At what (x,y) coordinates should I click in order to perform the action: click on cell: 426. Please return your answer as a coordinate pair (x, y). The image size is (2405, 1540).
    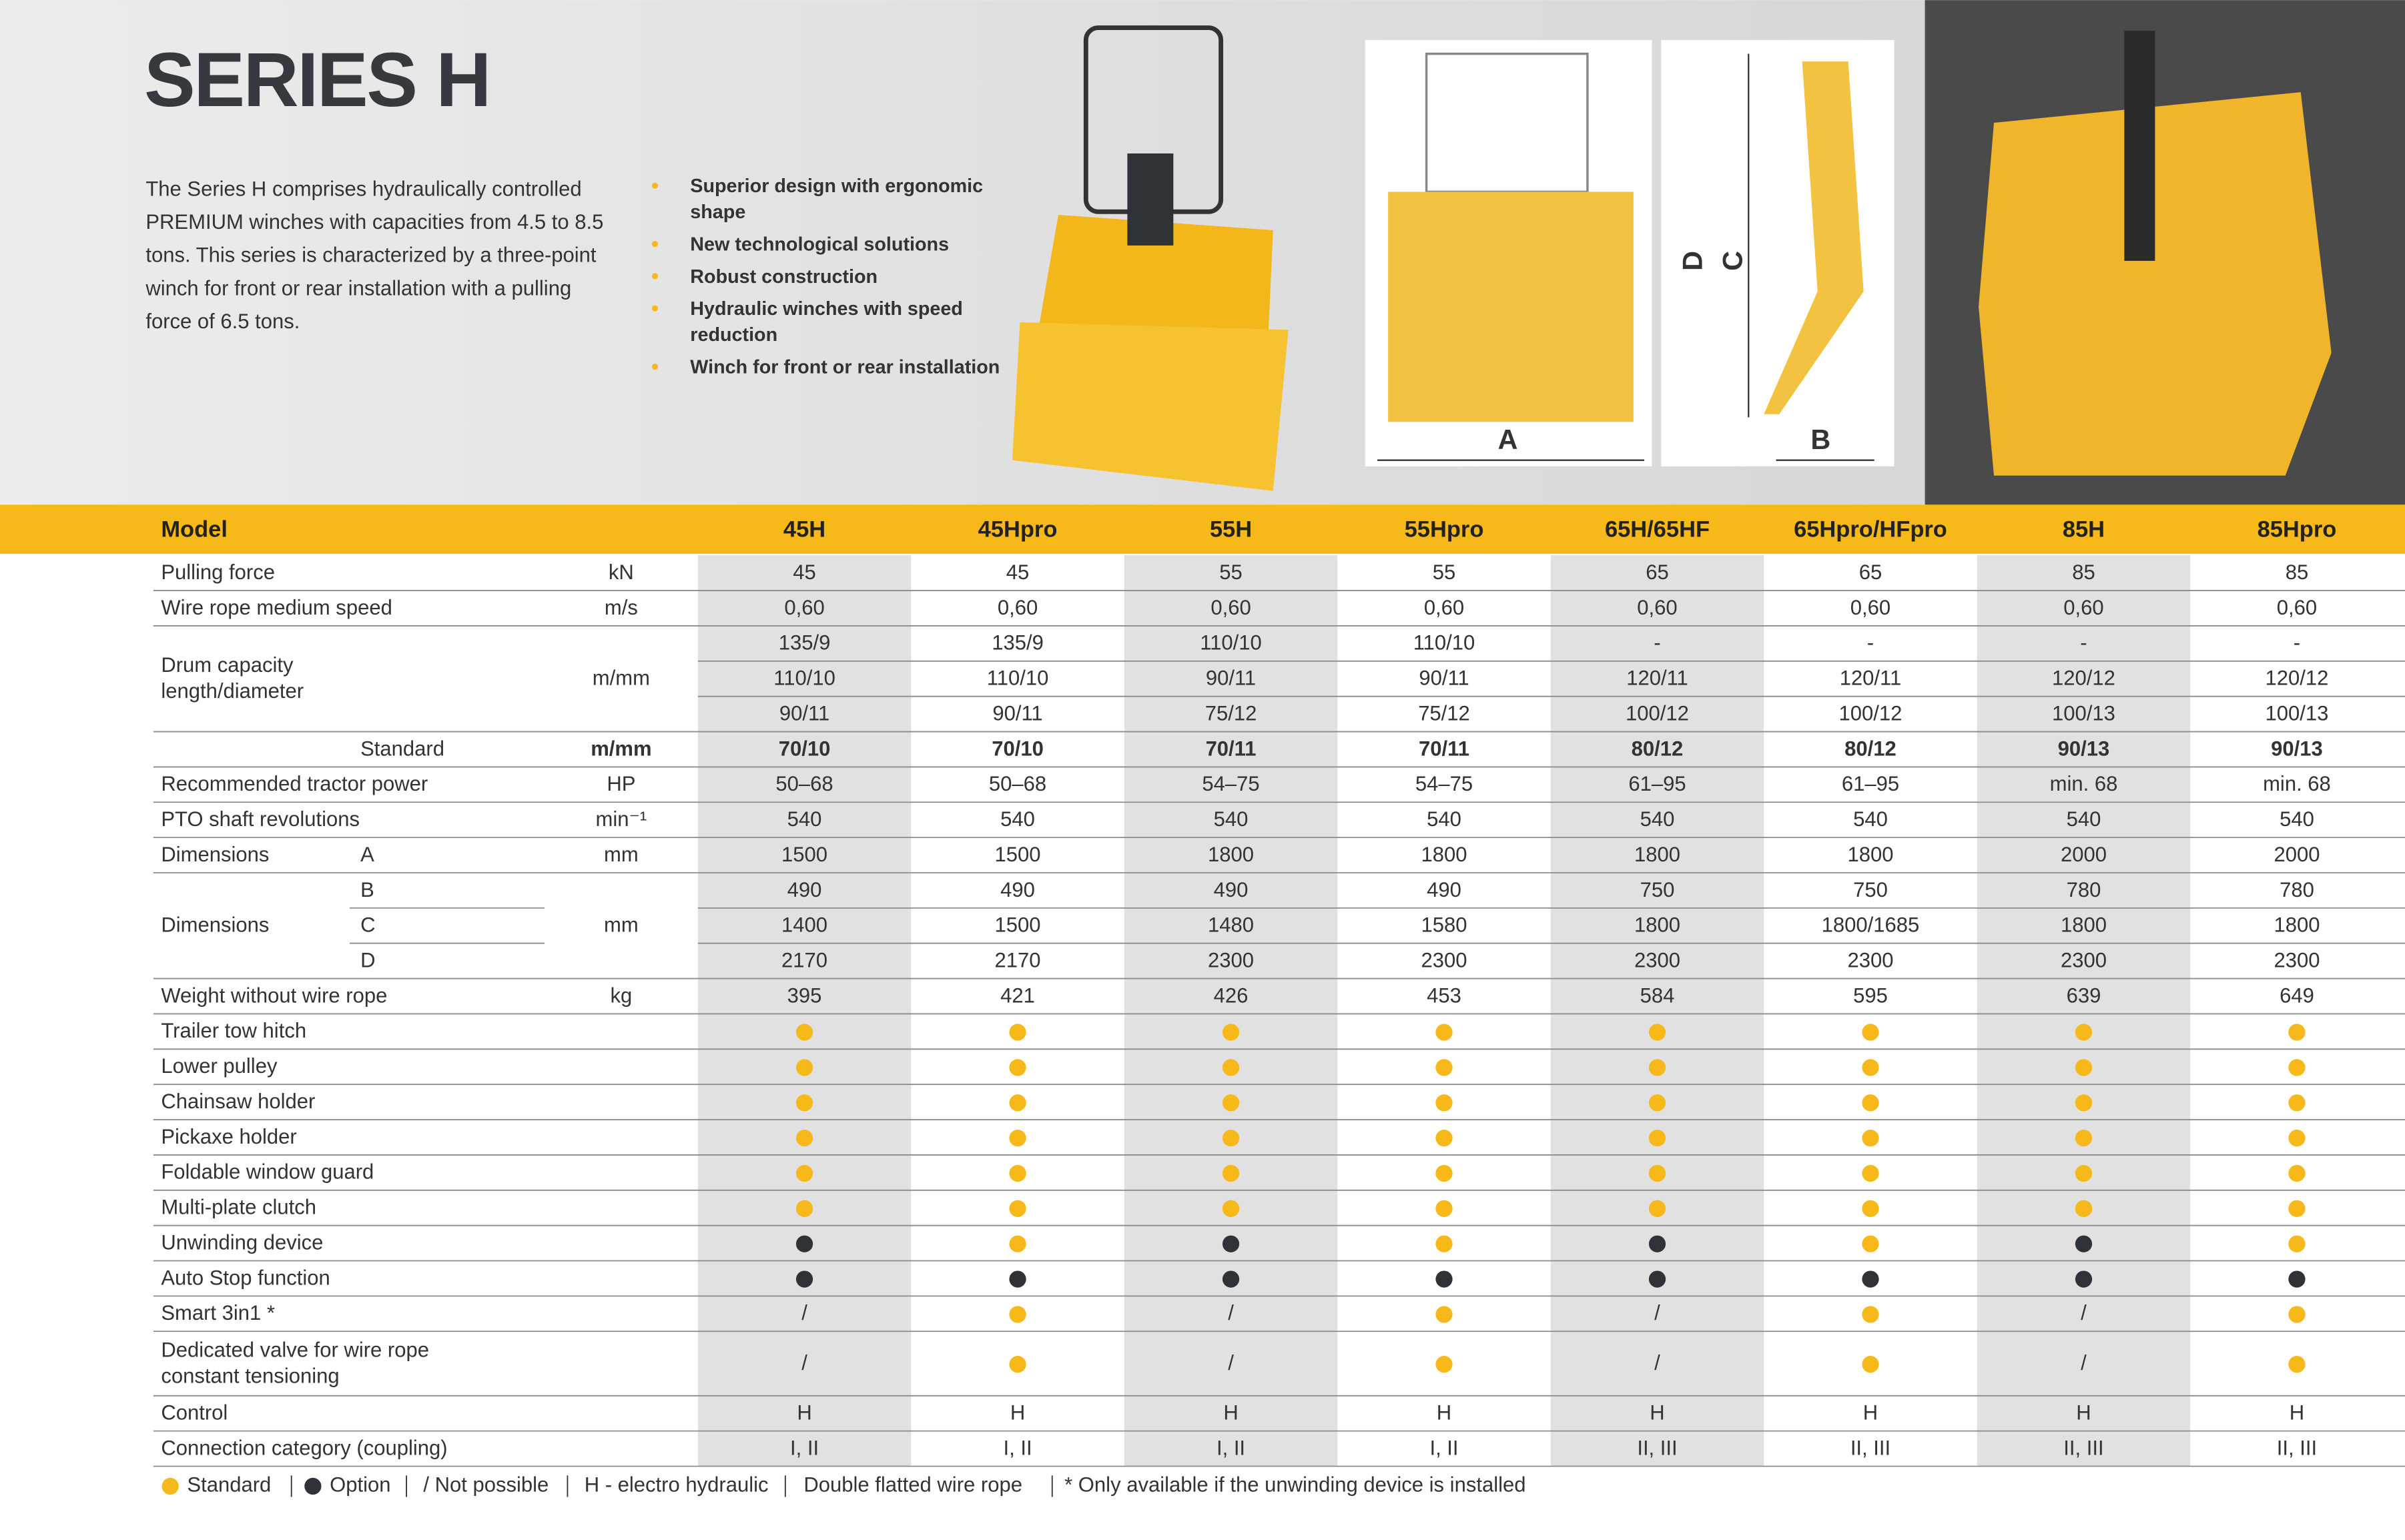
    Looking at the image, I should click on (1232, 995).